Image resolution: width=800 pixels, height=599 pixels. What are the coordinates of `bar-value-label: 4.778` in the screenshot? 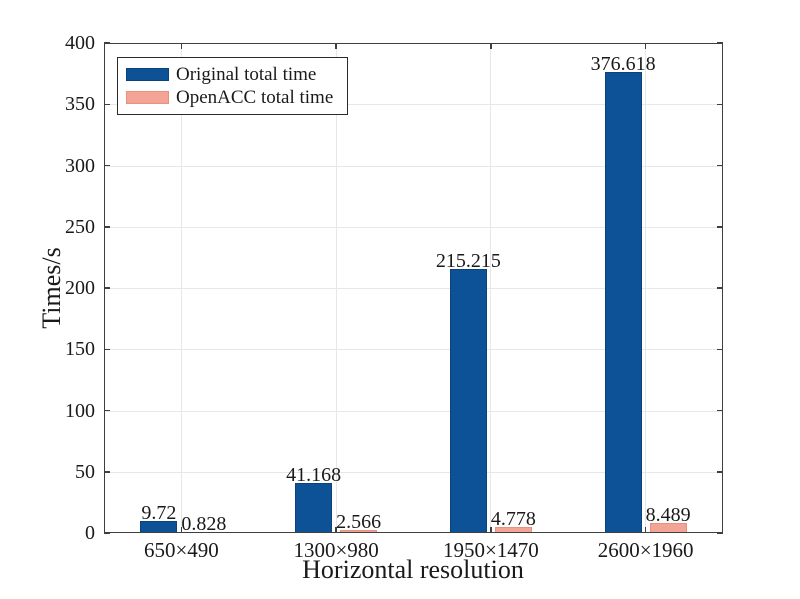 It's located at (513, 519).